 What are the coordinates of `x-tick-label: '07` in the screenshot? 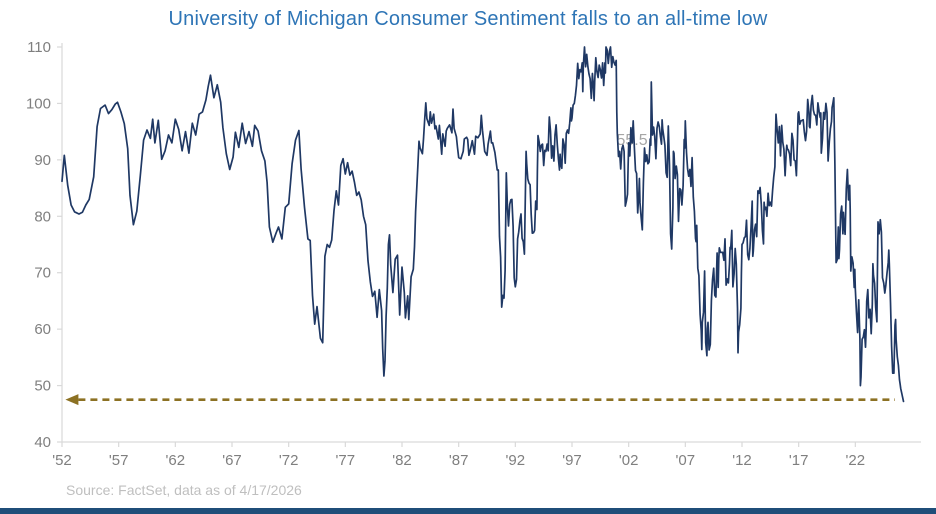 It's located at (686, 460).